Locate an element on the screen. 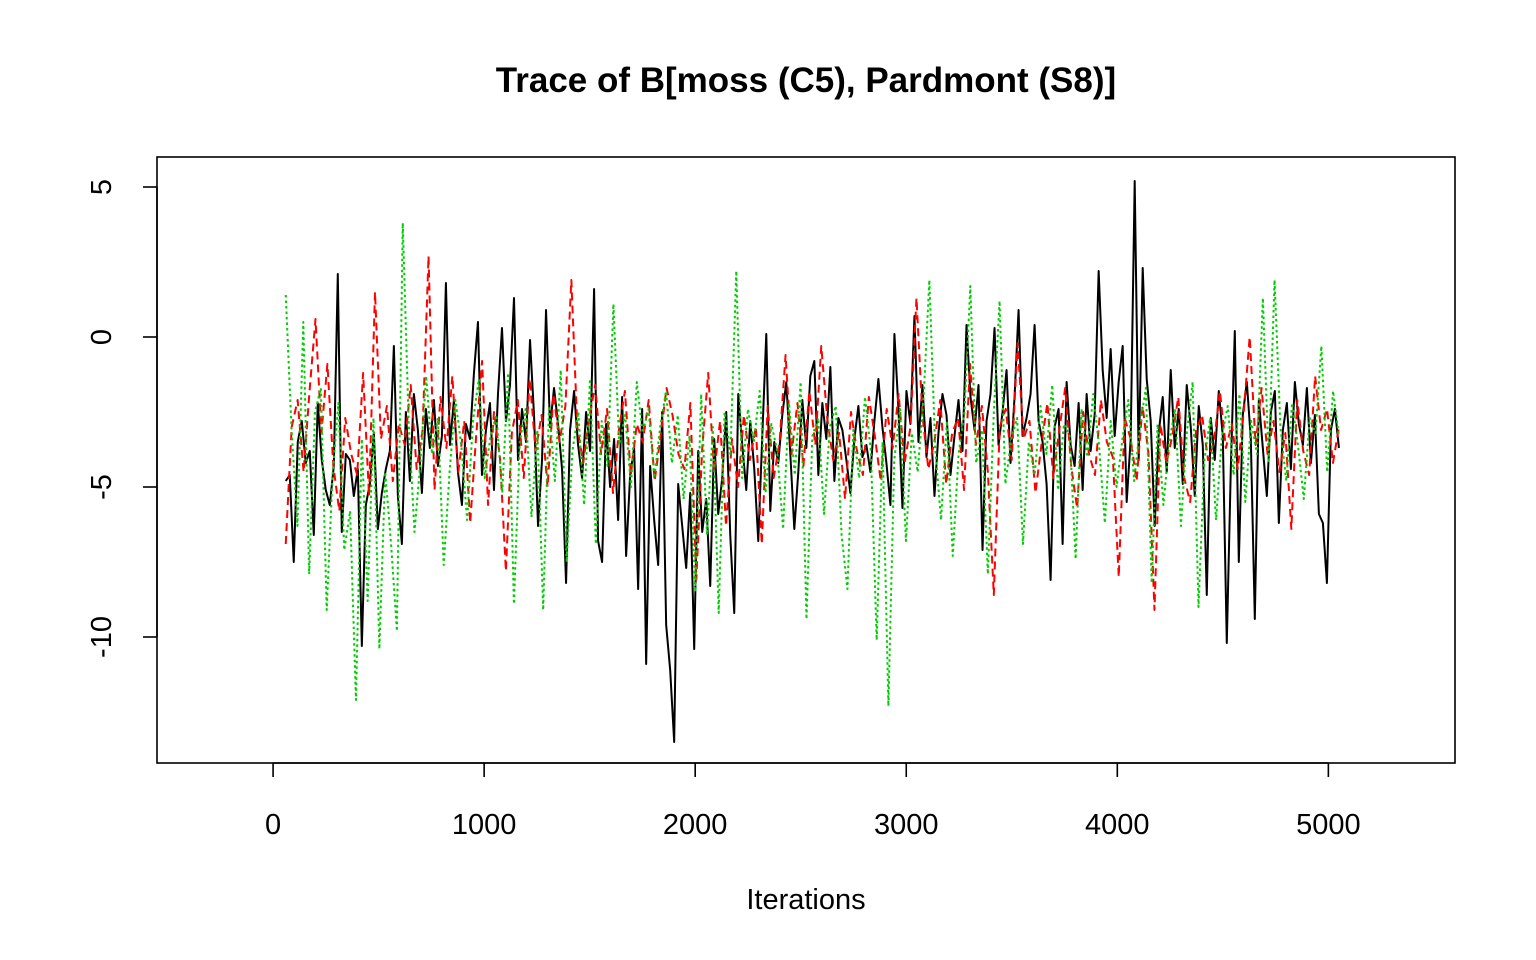 This screenshot has height=960, width=1536. y-tick-label: 0 is located at coordinates (102, 337).